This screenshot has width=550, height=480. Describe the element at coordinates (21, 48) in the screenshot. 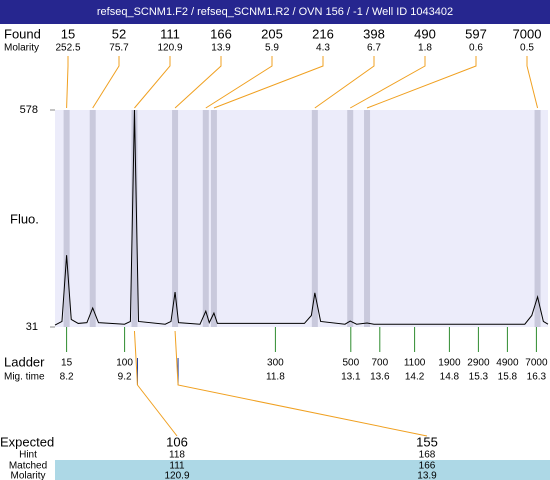

I see `molarity-label: Molarity` at that location.